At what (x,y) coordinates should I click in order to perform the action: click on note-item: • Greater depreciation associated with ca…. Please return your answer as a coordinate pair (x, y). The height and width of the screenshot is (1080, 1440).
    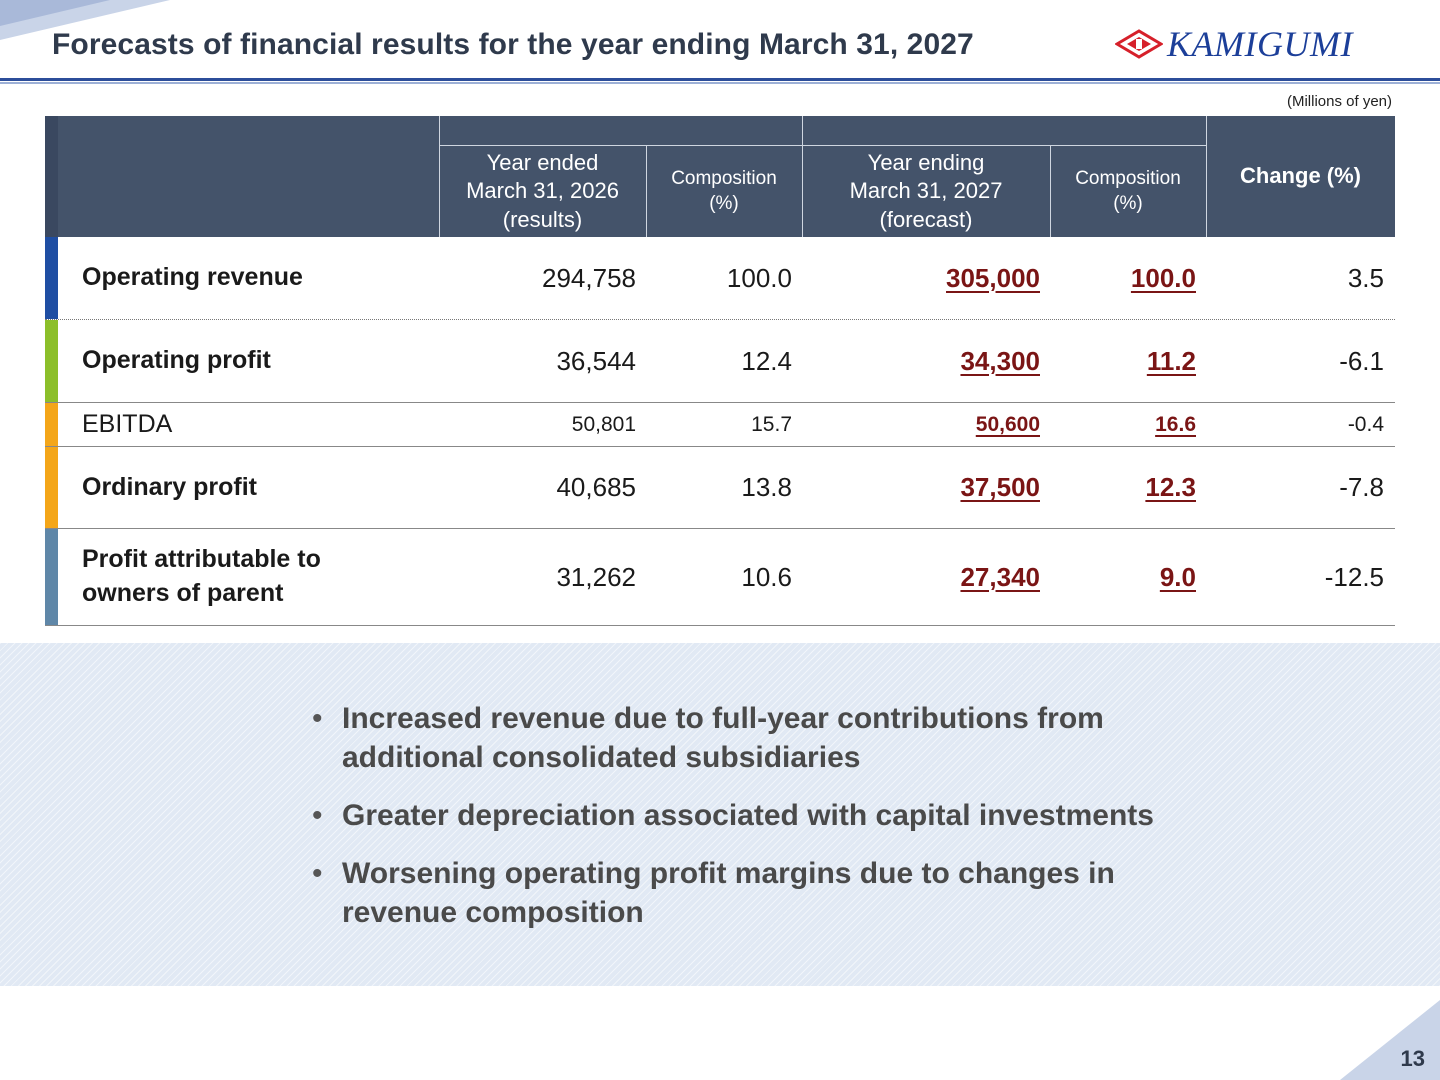
    Looking at the image, I should click on (770, 815).